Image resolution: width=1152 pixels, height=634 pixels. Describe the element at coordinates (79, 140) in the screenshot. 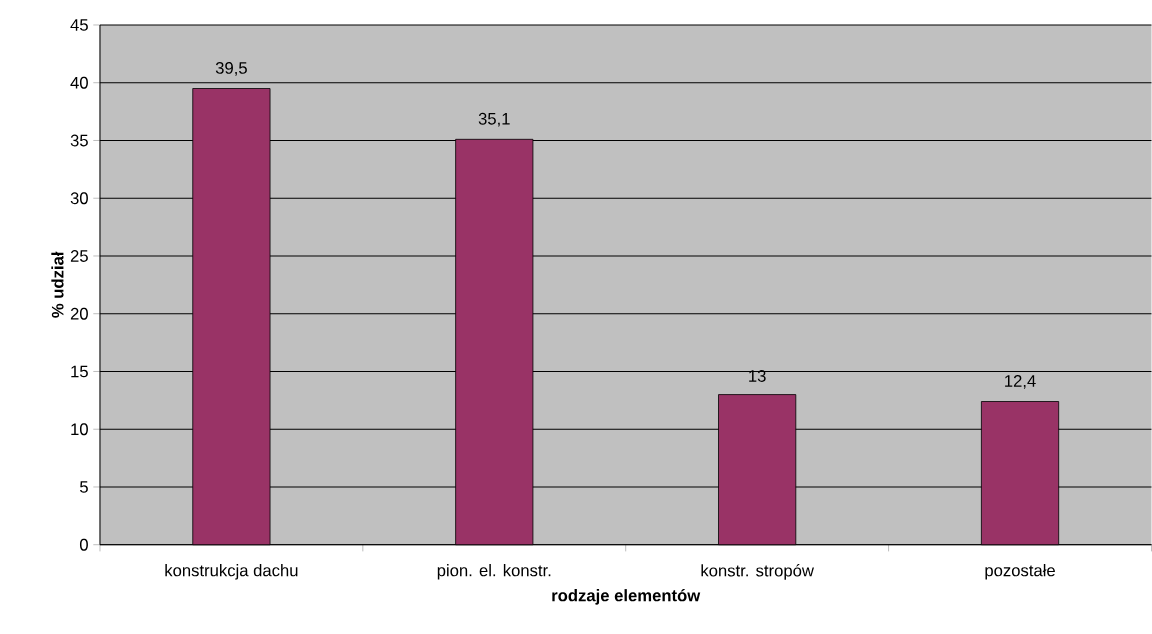

I see `y-tick-label: 35` at that location.